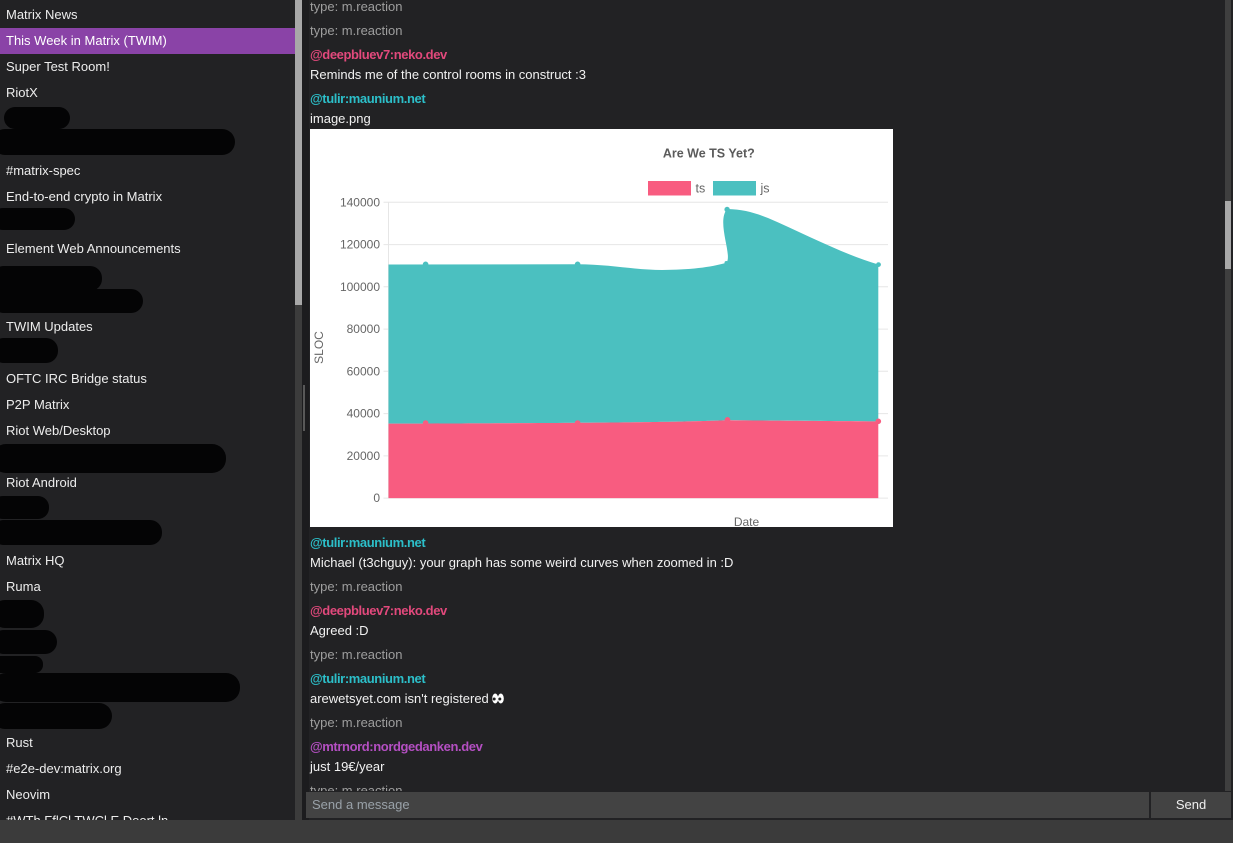  Describe the element at coordinates (376, 498) in the screenshot. I see `svg-text: 0` at that location.